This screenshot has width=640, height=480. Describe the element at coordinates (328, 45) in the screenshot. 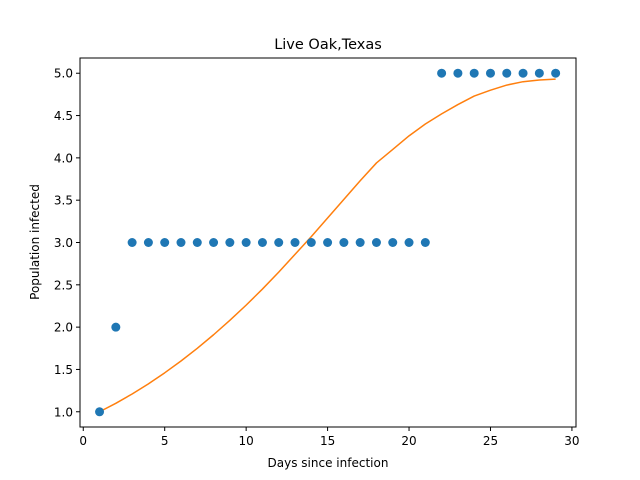

I see `chart-title: Live Oak,Texas` at that location.